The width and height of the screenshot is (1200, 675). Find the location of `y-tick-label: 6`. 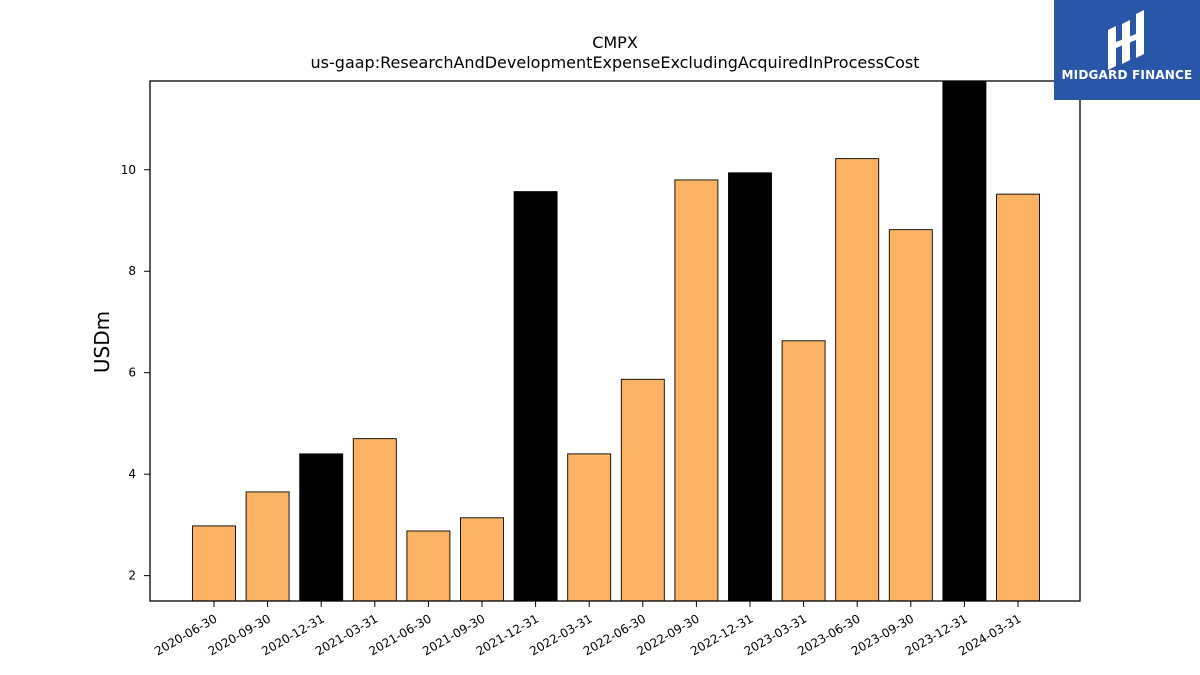

y-tick-label: 6 is located at coordinates (132, 373).